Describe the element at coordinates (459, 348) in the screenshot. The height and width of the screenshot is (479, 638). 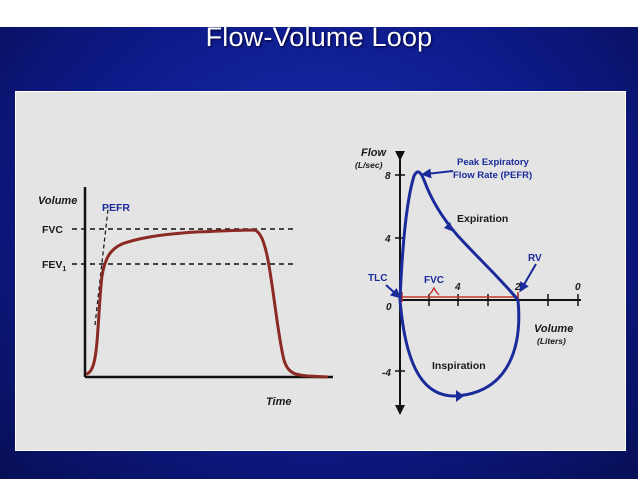
I see `inspiration-curve` at that location.